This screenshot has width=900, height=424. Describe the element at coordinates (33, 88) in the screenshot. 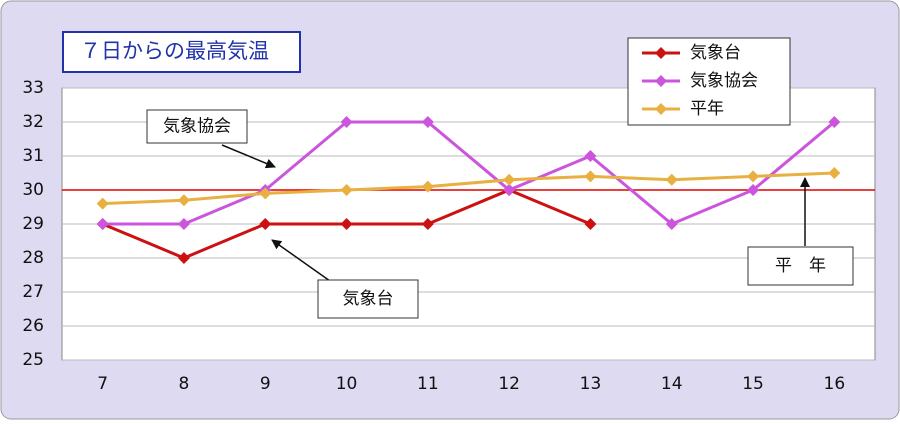

I see `y-tick-label: 33` at that location.